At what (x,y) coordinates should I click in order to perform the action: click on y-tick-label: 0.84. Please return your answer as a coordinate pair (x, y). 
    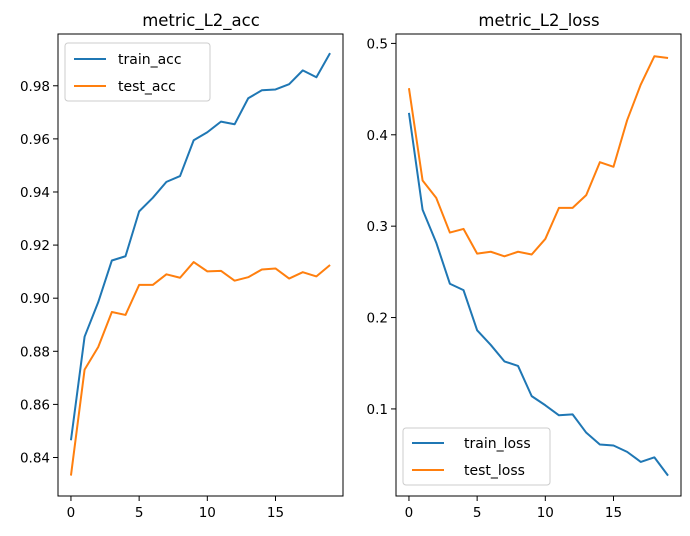
    Looking at the image, I should click on (35, 459).